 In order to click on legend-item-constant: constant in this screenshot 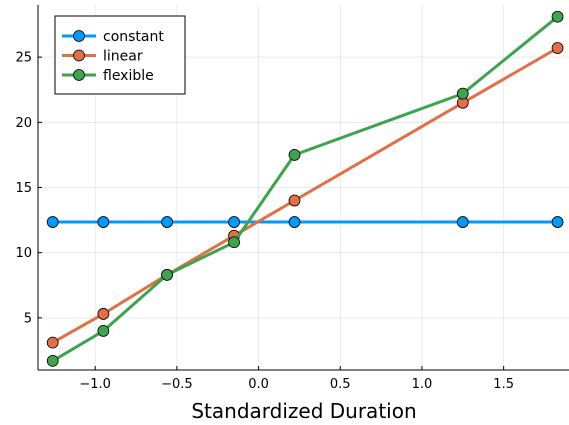, I will do `click(113, 37)`.